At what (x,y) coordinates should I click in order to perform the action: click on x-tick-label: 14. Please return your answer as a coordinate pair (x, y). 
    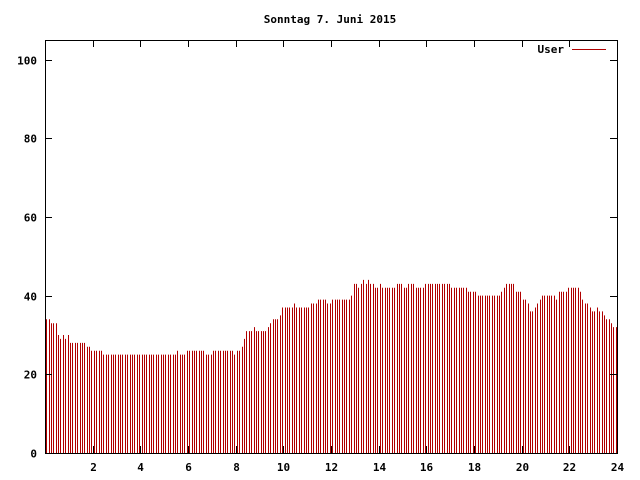
    Looking at the image, I should click on (380, 467).